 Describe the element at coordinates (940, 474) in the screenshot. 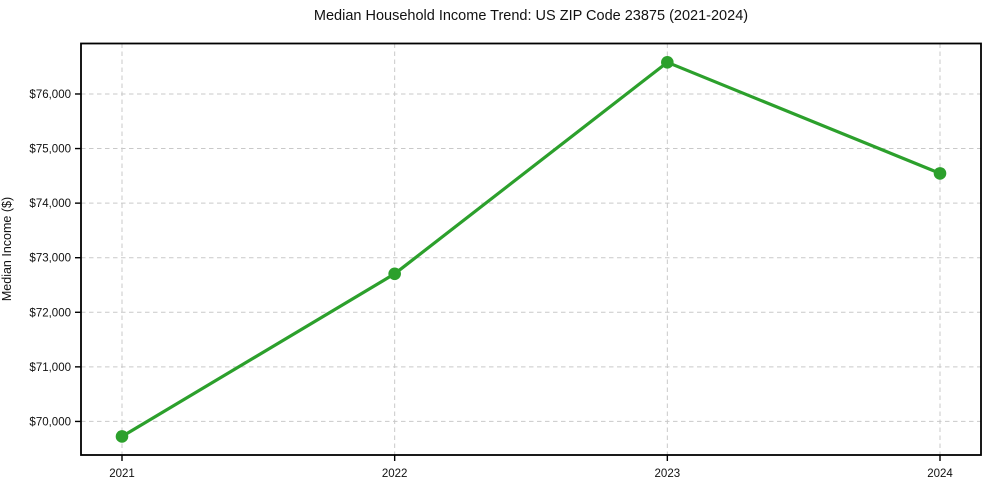

I see `x-tick-label: 2024` at that location.